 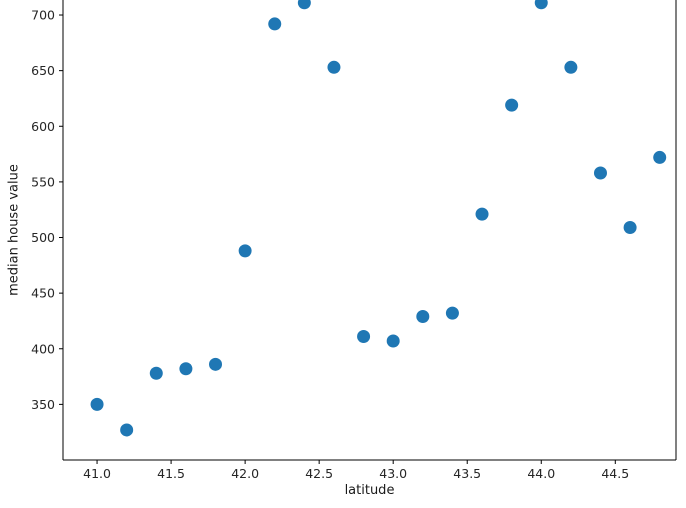 What do you see at coordinates (43, 15) in the screenshot?
I see `y-tick-label: 700` at bounding box center [43, 15].